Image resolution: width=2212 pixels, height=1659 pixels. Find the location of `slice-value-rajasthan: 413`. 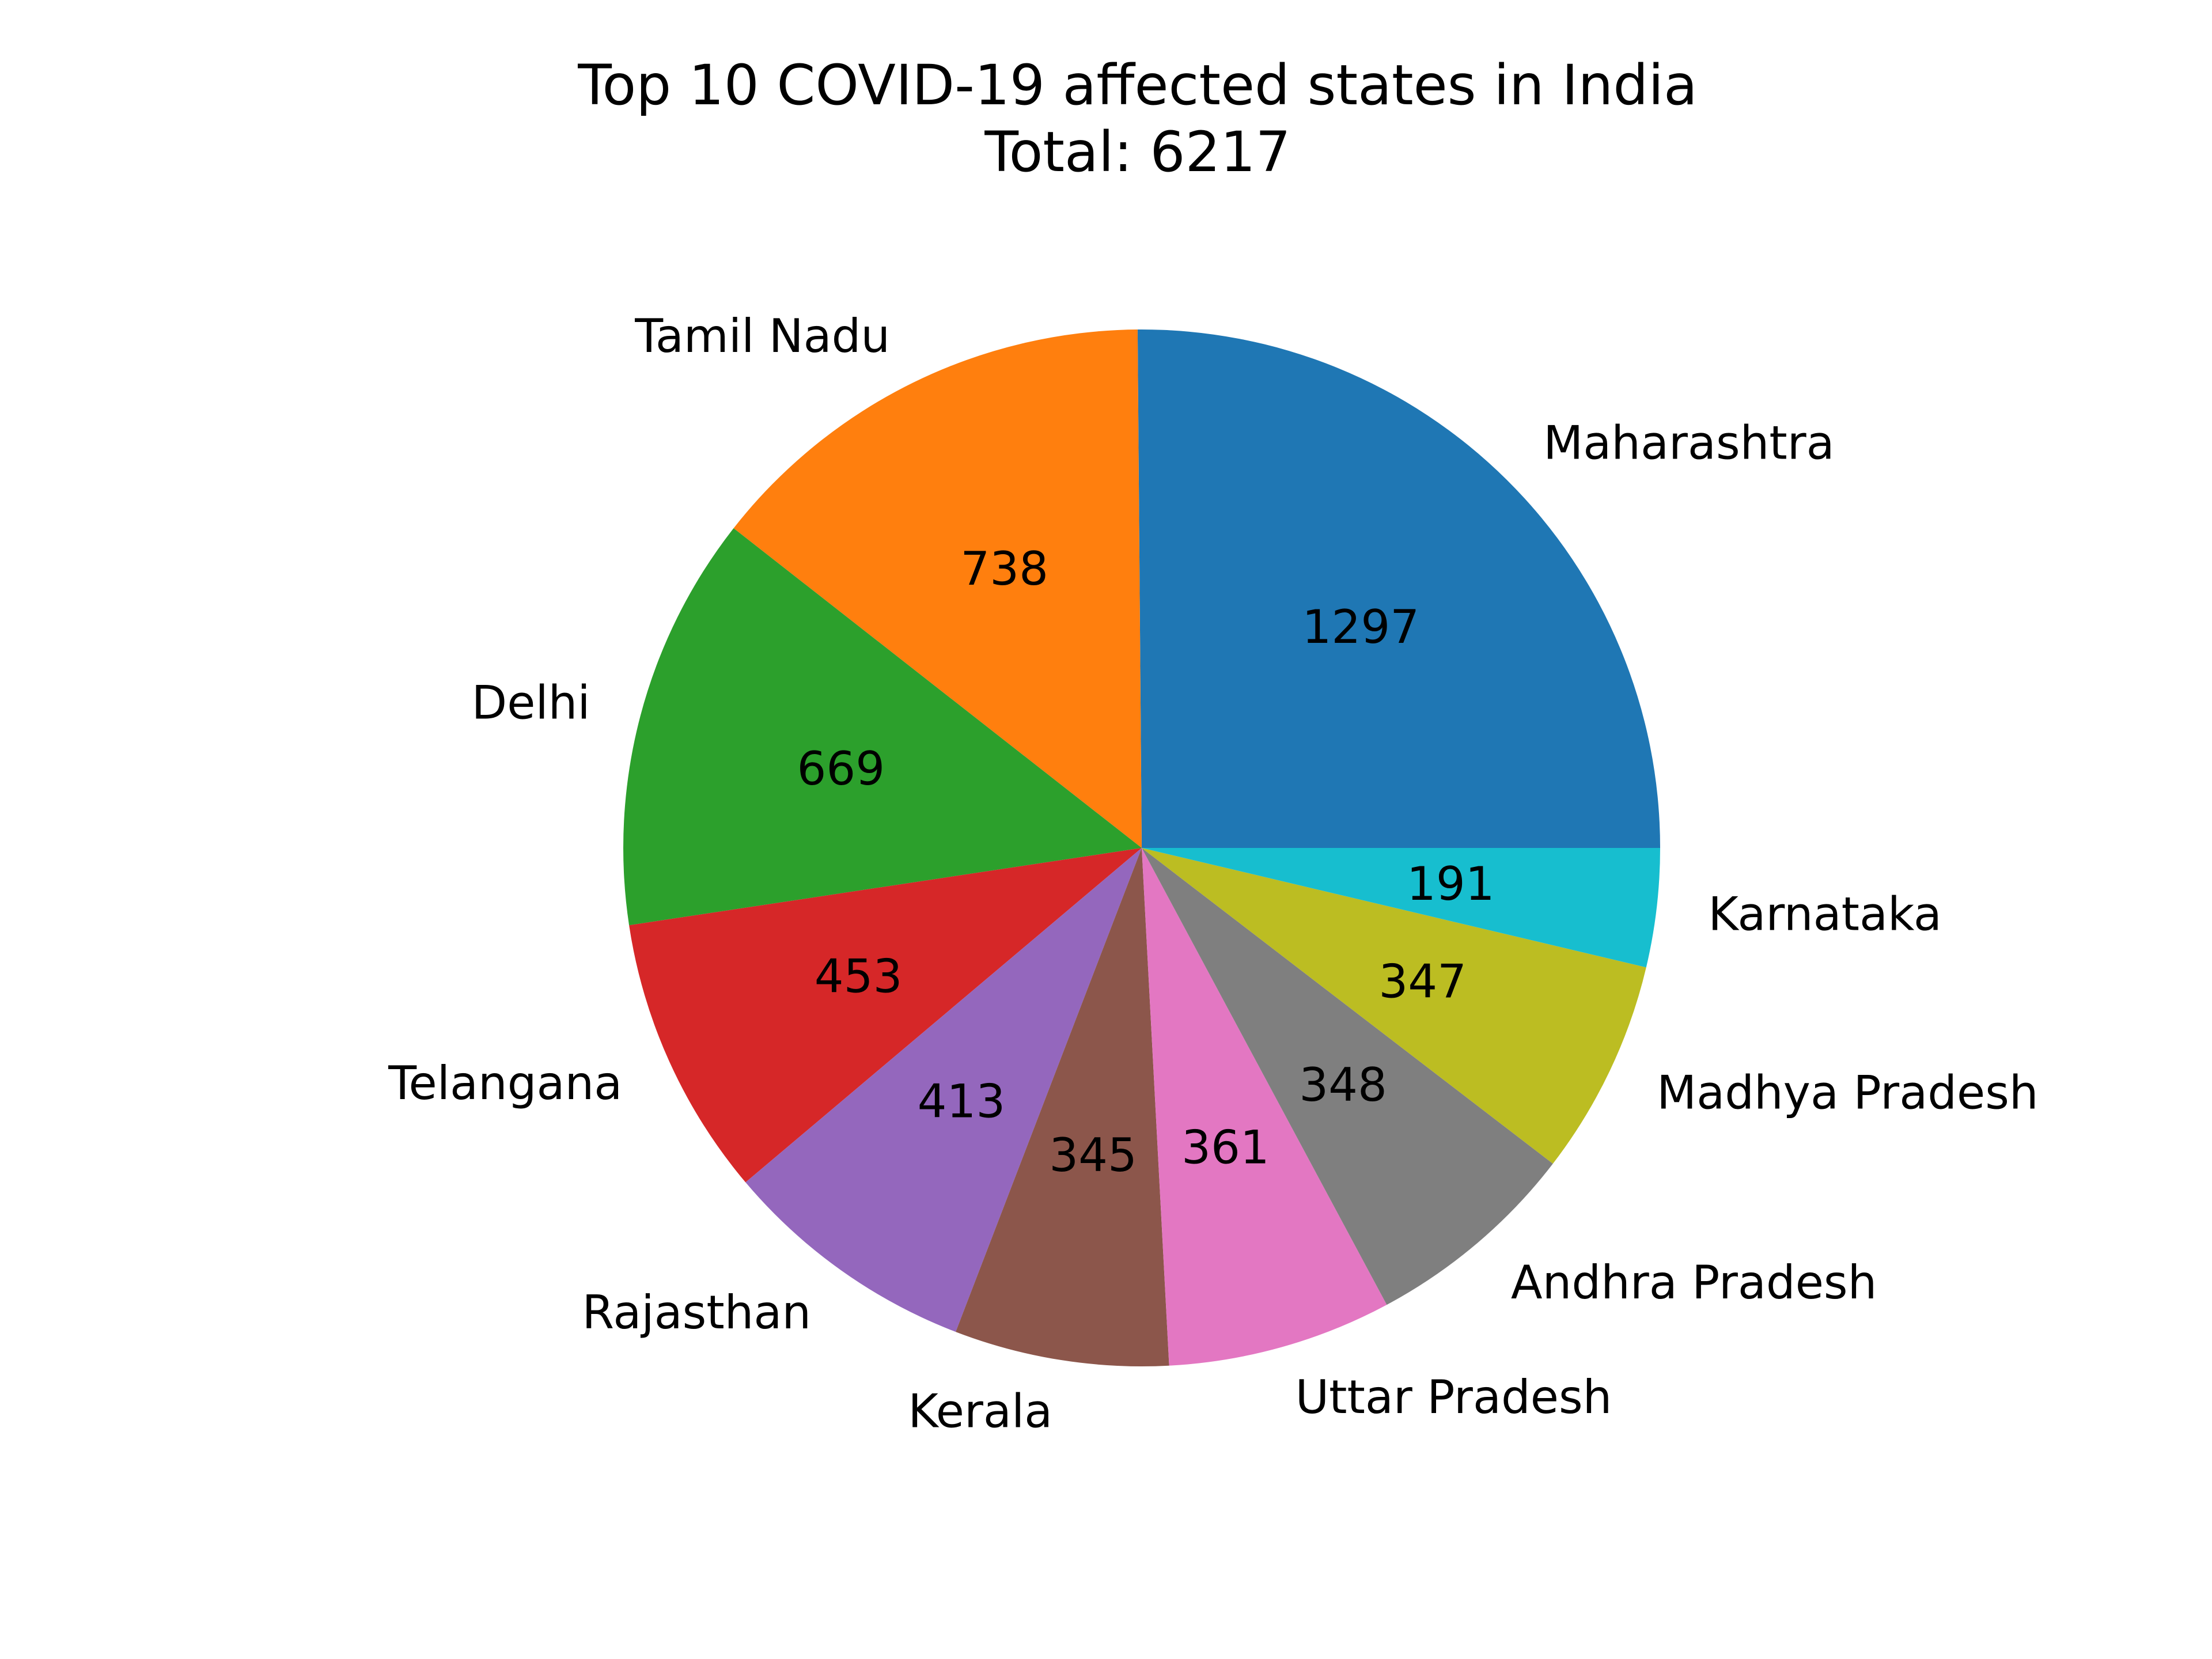

slice-value-rajasthan: 413 is located at coordinates (962, 1101).